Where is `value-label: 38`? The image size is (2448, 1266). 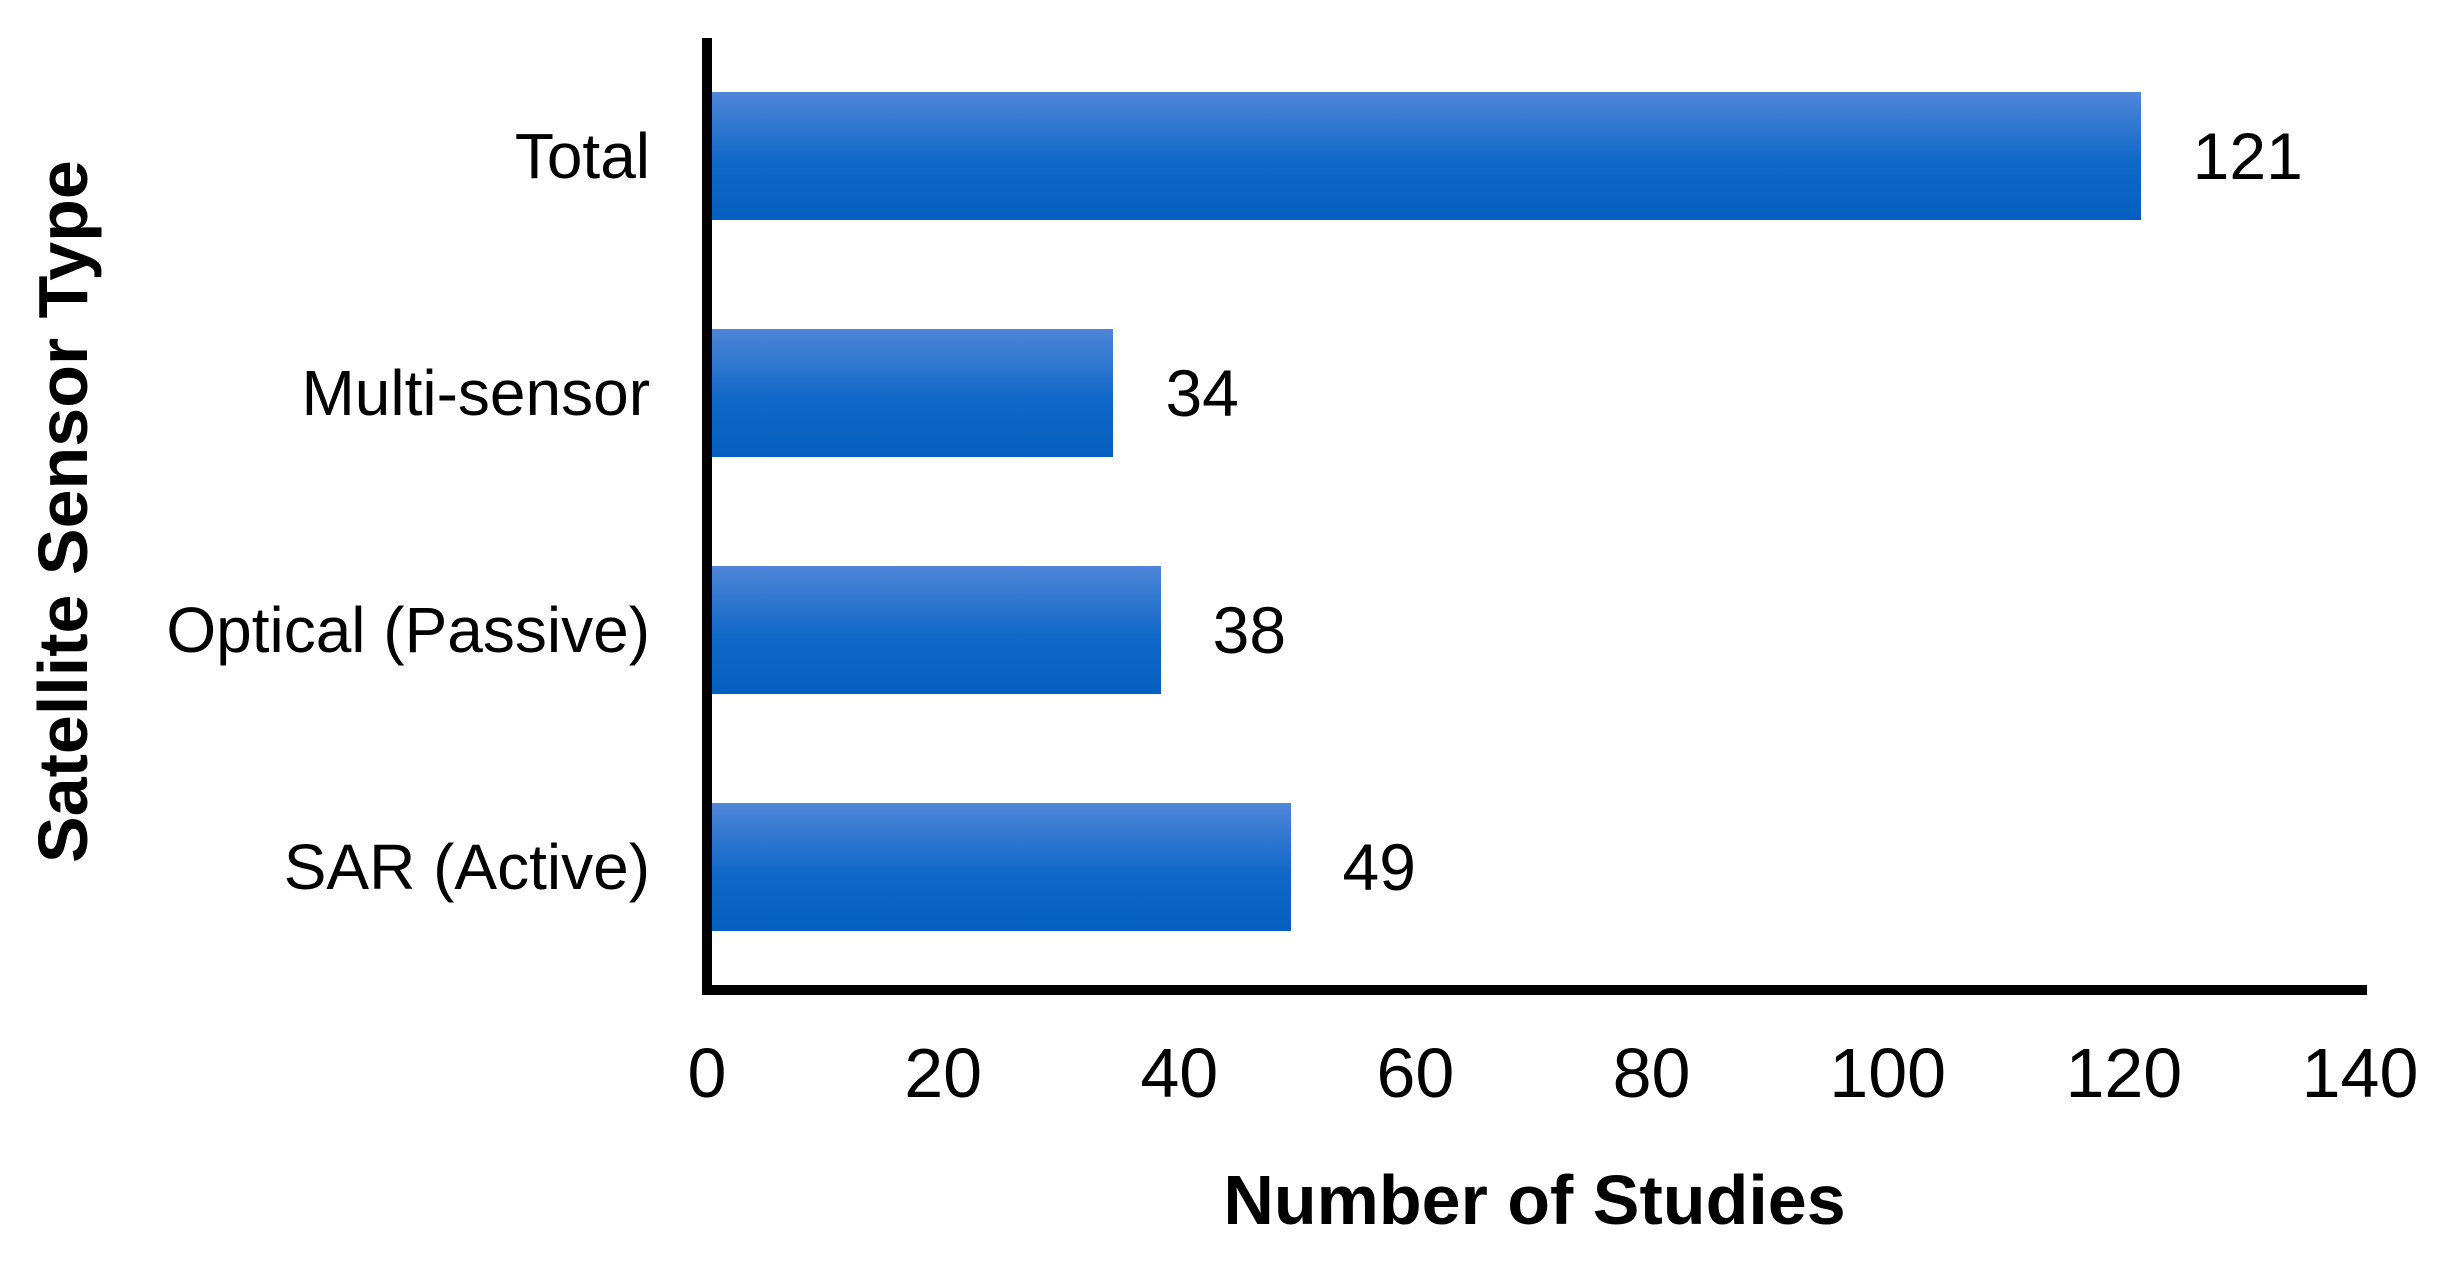
value-label: 38 is located at coordinates (1249, 629).